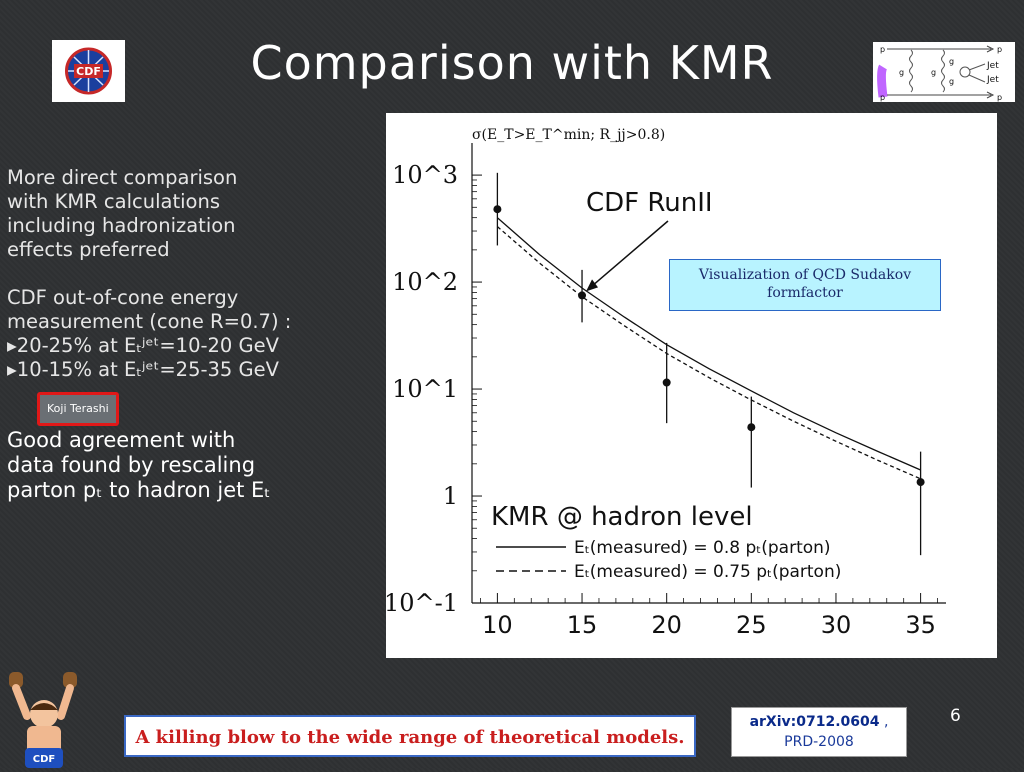 Image resolution: width=1024 pixels, height=772 pixels. What do you see at coordinates (78, 409) in the screenshot?
I see `author-tag: Koji Terashi` at bounding box center [78, 409].